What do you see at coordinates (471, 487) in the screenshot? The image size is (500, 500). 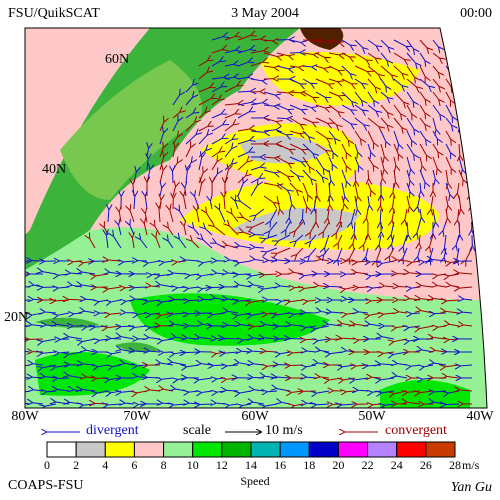 I see `author: Yan Gu` at bounding box center [471, 487].